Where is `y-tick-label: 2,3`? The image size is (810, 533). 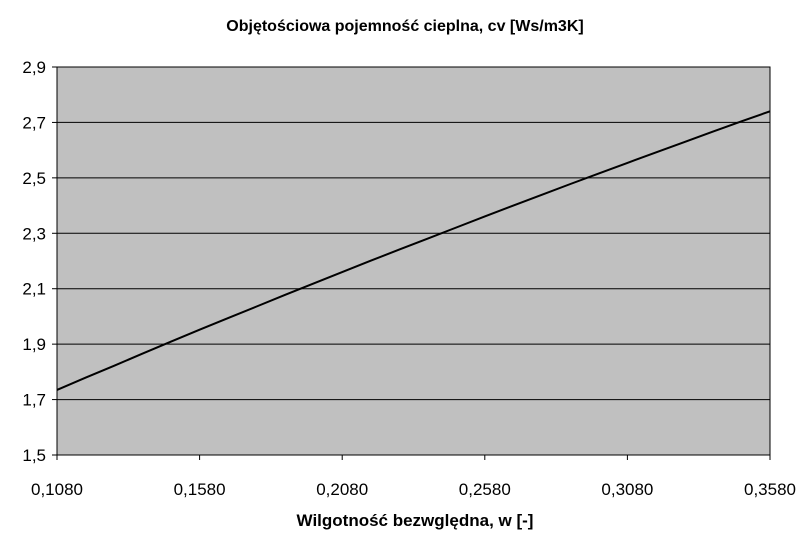
y-tick-label: 2,3 is located at coordinates (34, 233).